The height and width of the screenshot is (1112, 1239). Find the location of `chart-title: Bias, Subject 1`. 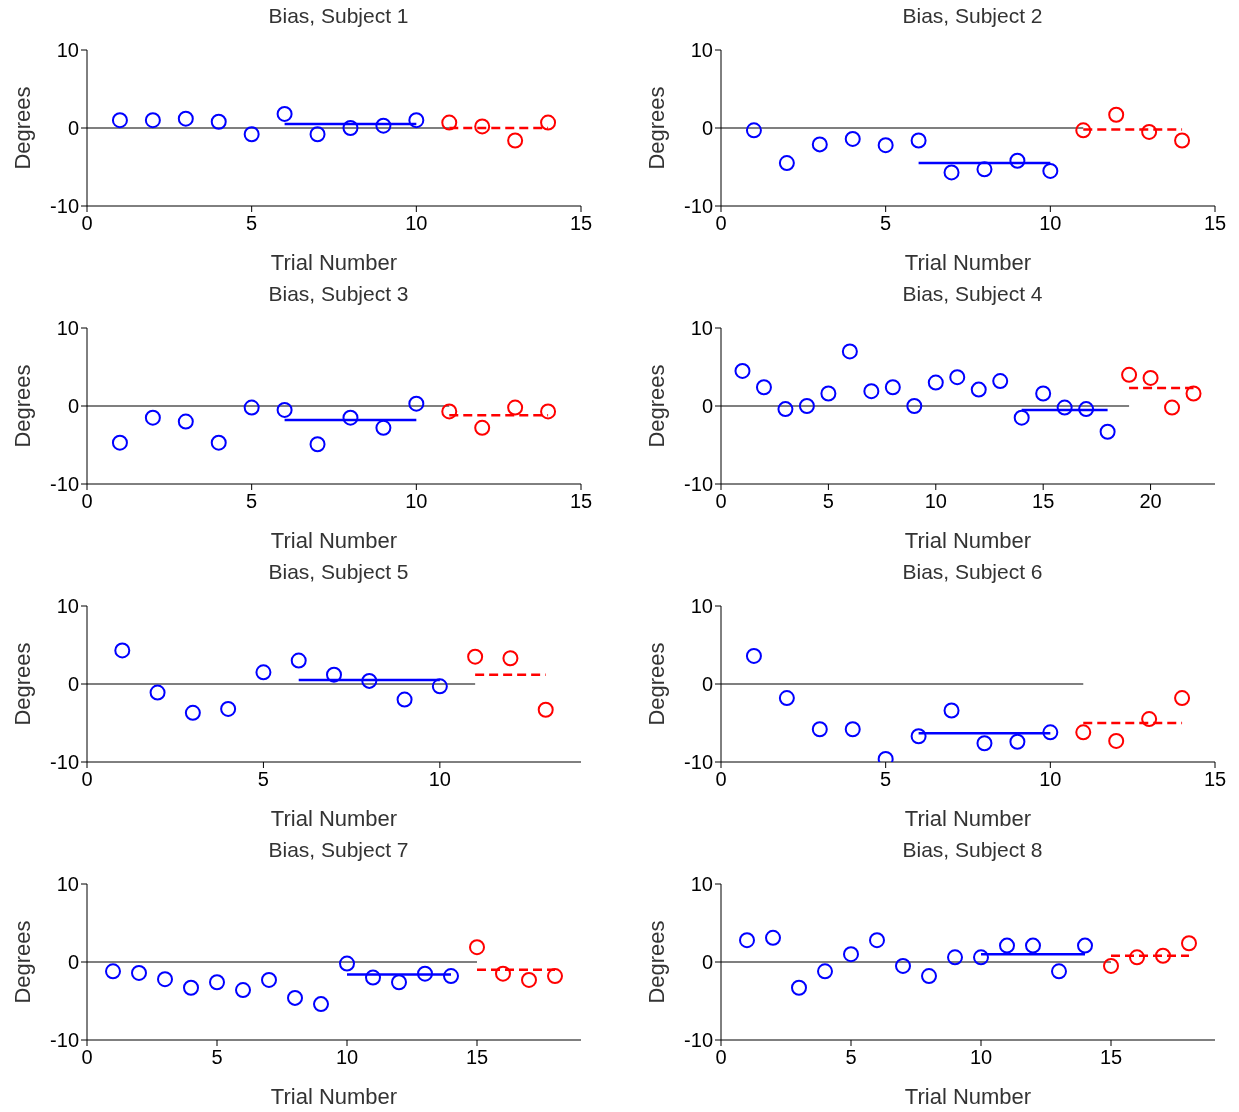

chart-title: Bias, Subject 1 is located at coordinates (338, 16).